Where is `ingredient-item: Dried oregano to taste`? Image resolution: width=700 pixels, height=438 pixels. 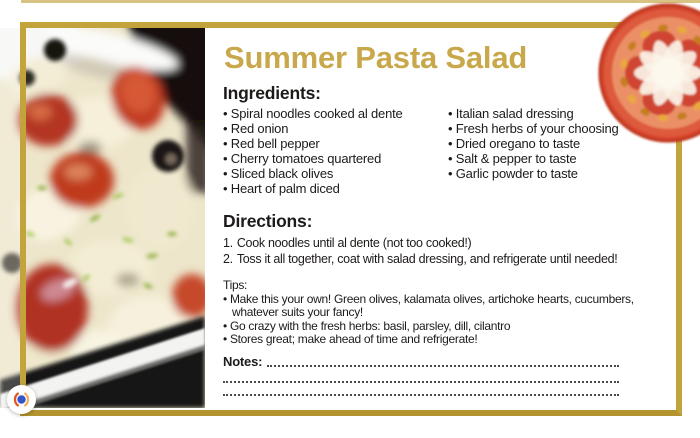 ingredient-item: Dried oregano to taste is located at coordinates (533, 143).